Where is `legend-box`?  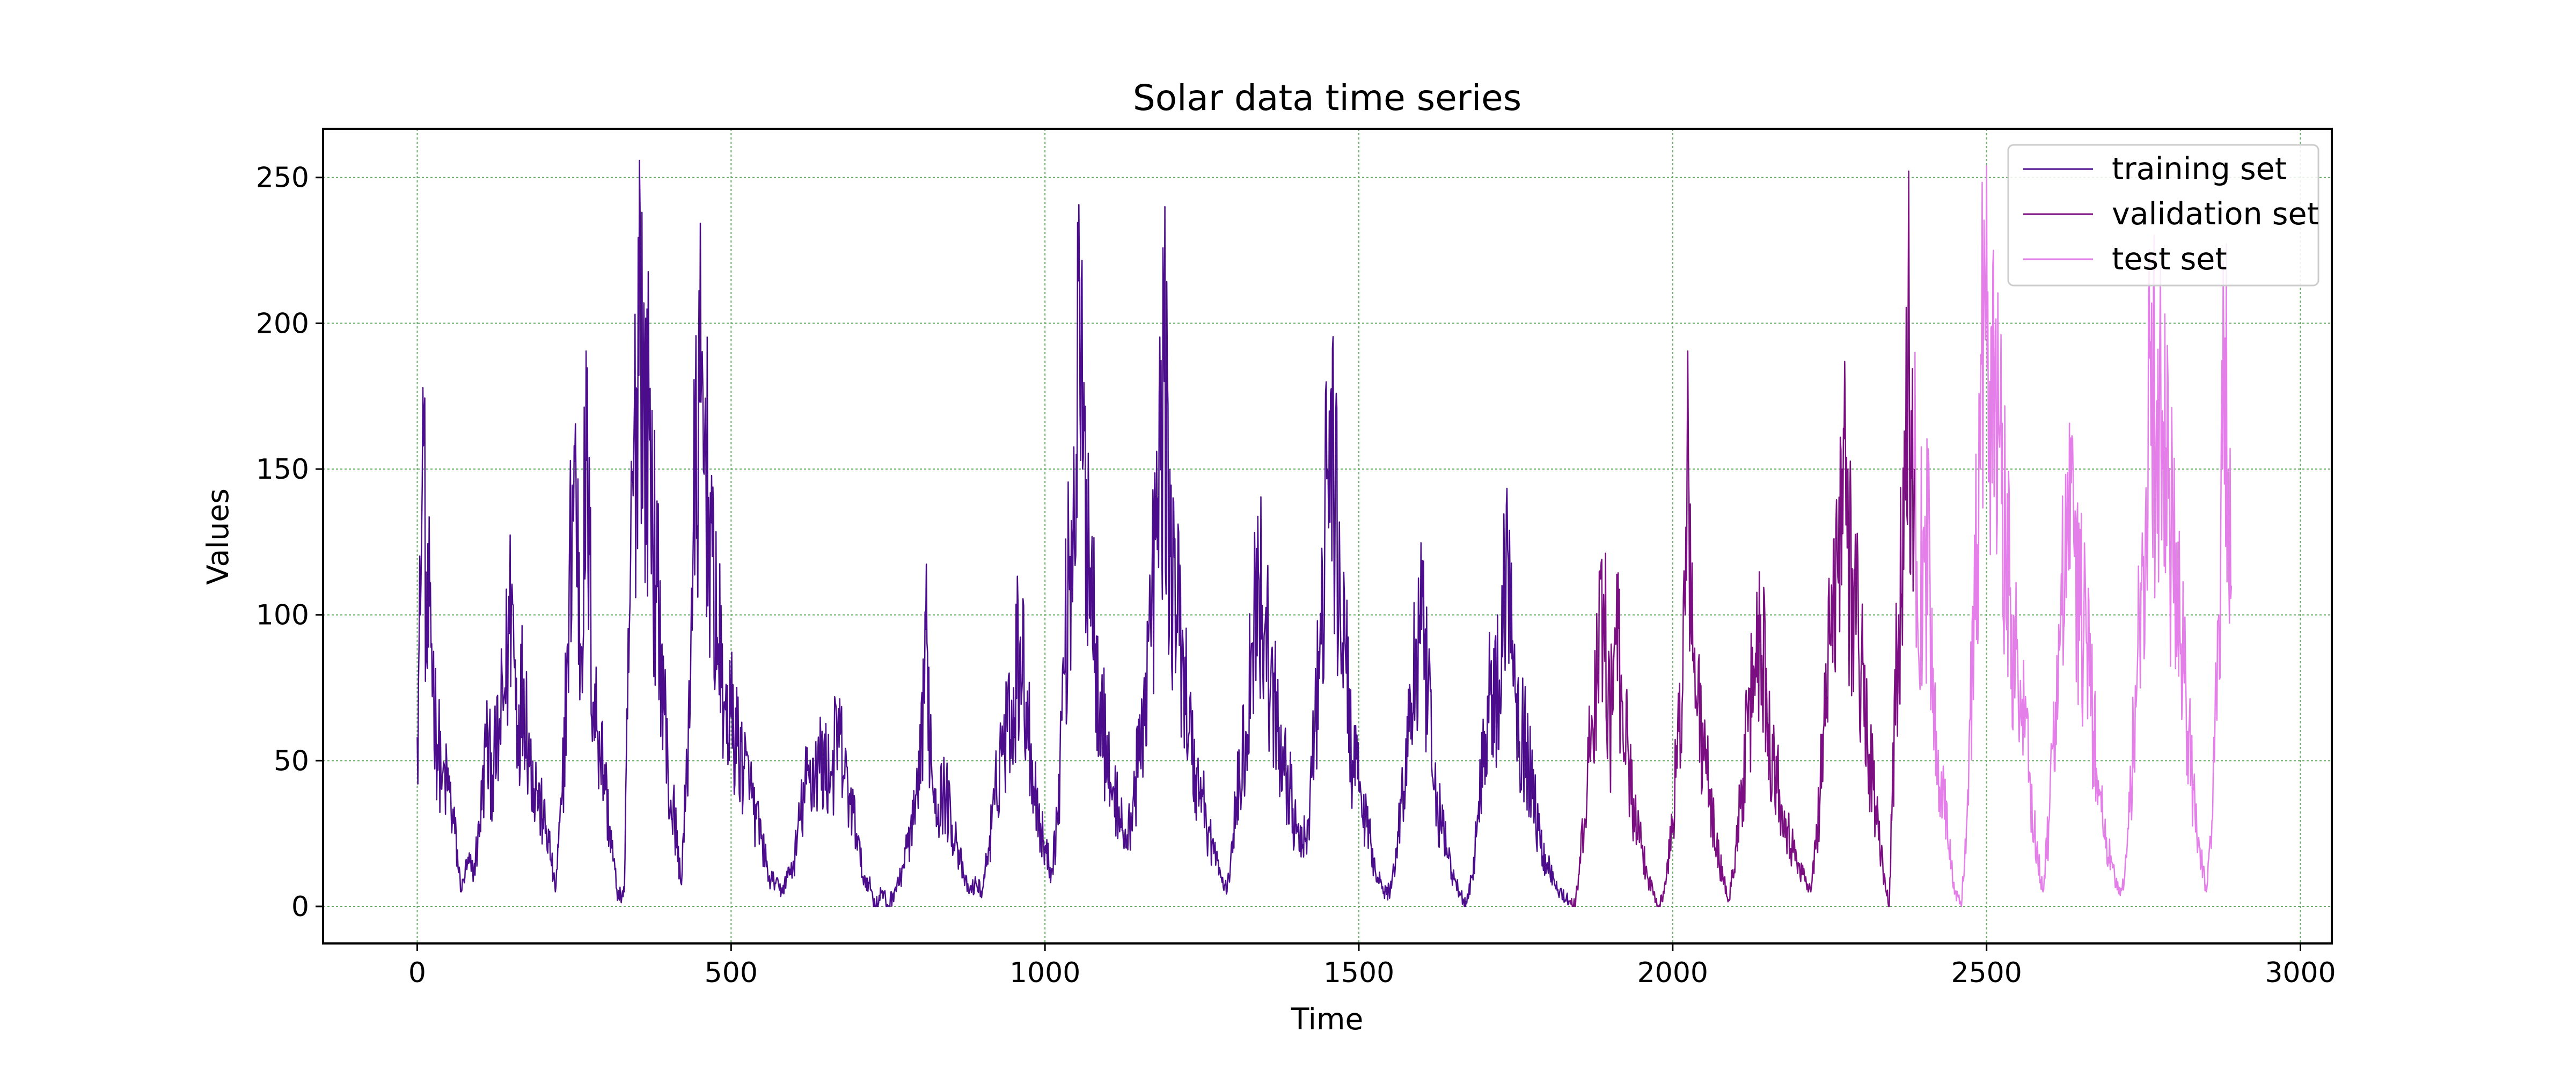 legend-box is located at coordinates (2163, 215).